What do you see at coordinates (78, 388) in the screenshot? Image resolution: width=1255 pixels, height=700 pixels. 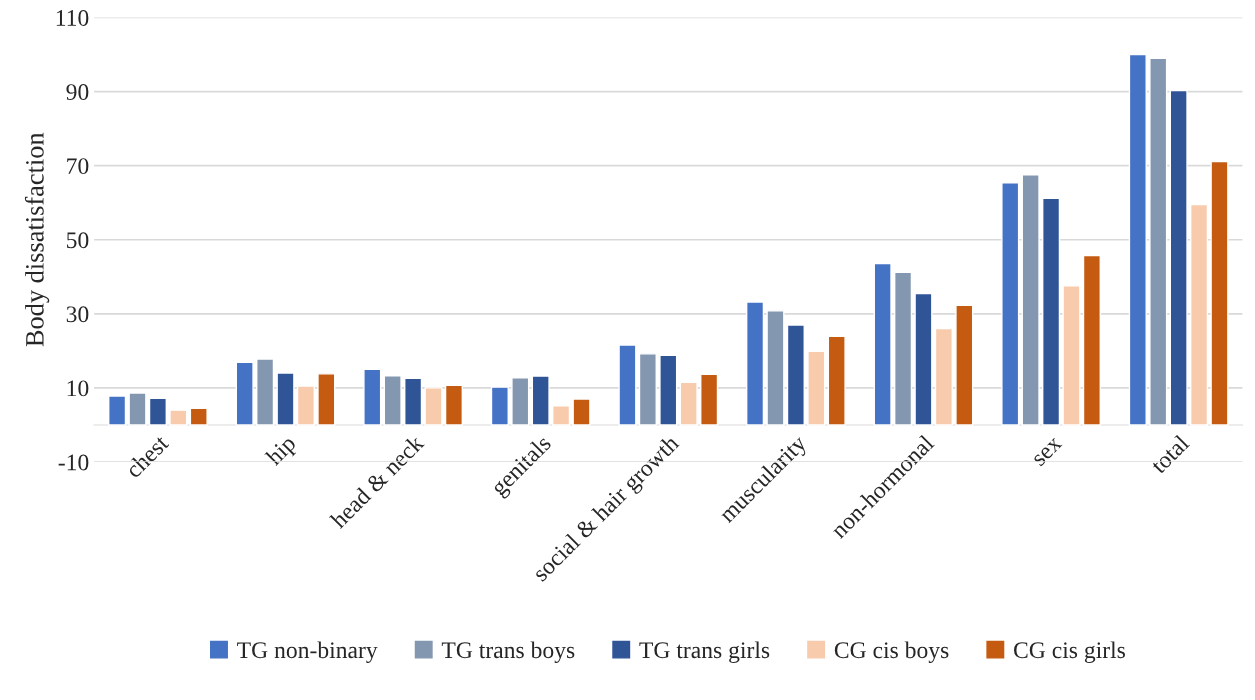 I see `y-tick-label: 10` at bounding box center [78, 388].